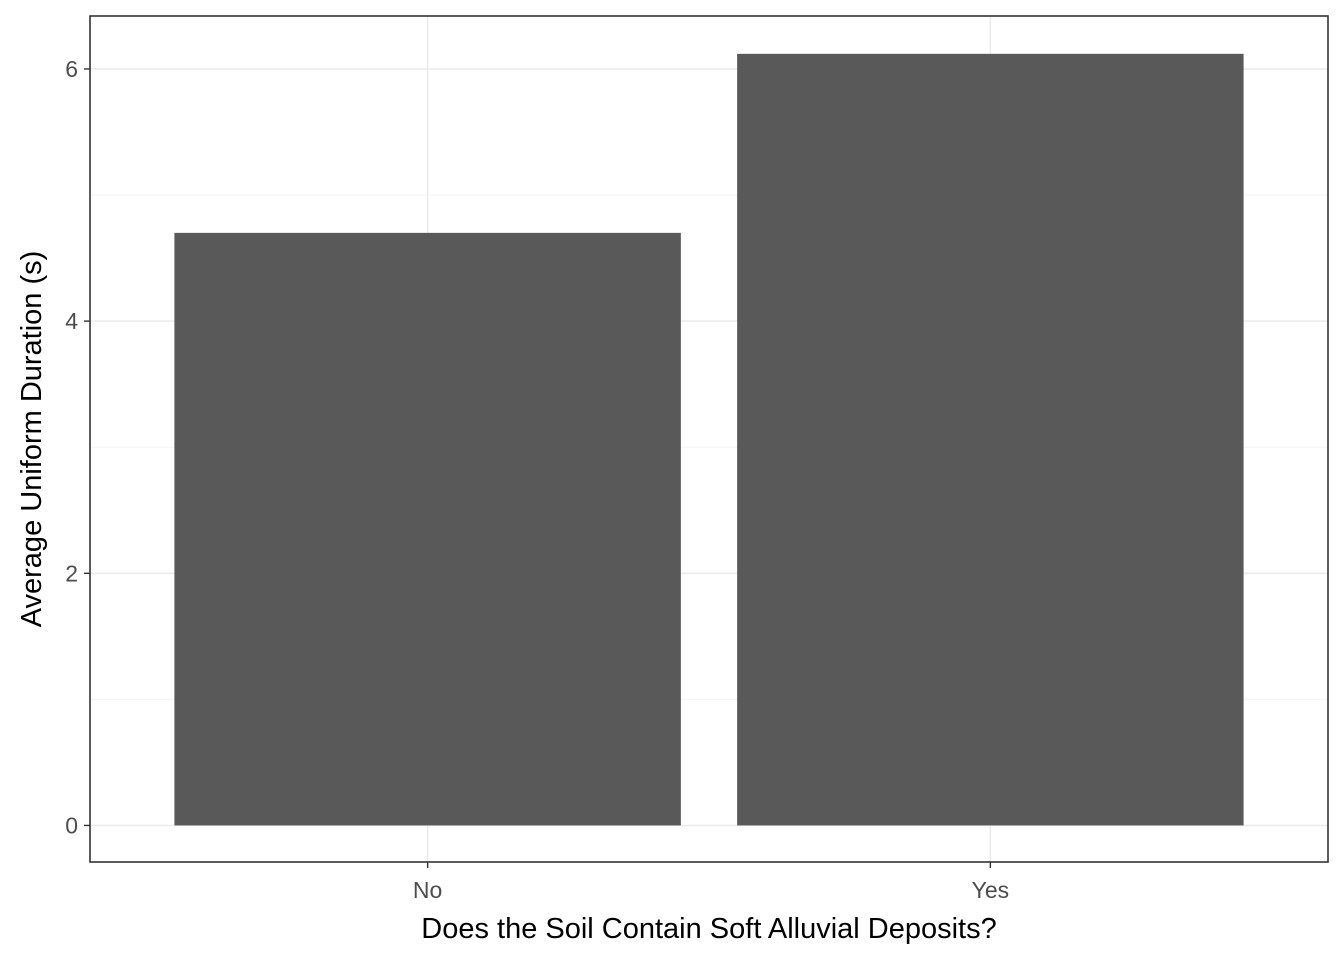 The image size is (1344, 960). Describe the element at coordinates (71, 573) in the screenshot. I see `y-tick-label: 2` at that location.